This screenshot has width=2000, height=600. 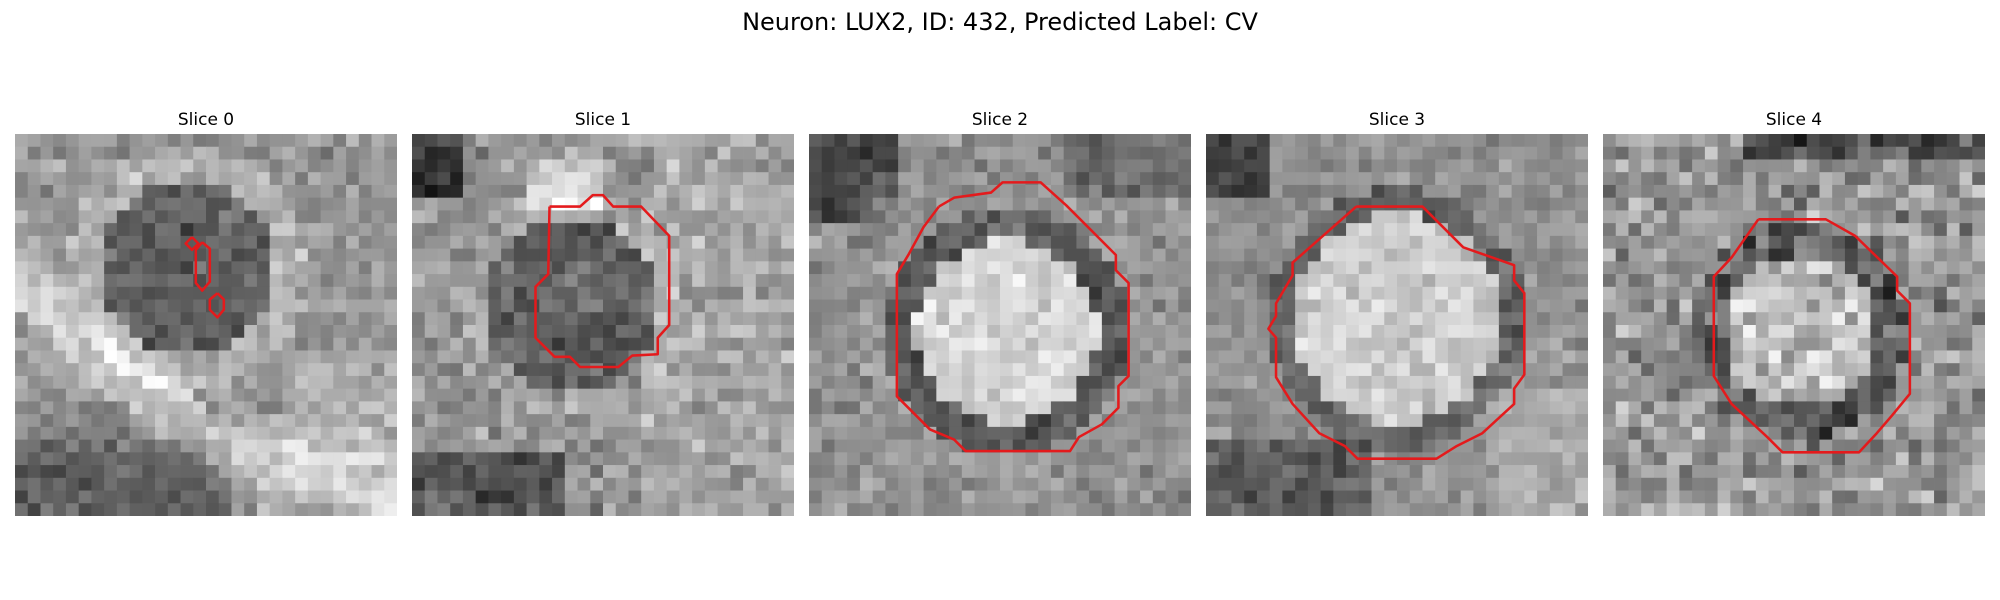 I want to click on slice-title-2: Slice 2, so click(x=1000, y=120).